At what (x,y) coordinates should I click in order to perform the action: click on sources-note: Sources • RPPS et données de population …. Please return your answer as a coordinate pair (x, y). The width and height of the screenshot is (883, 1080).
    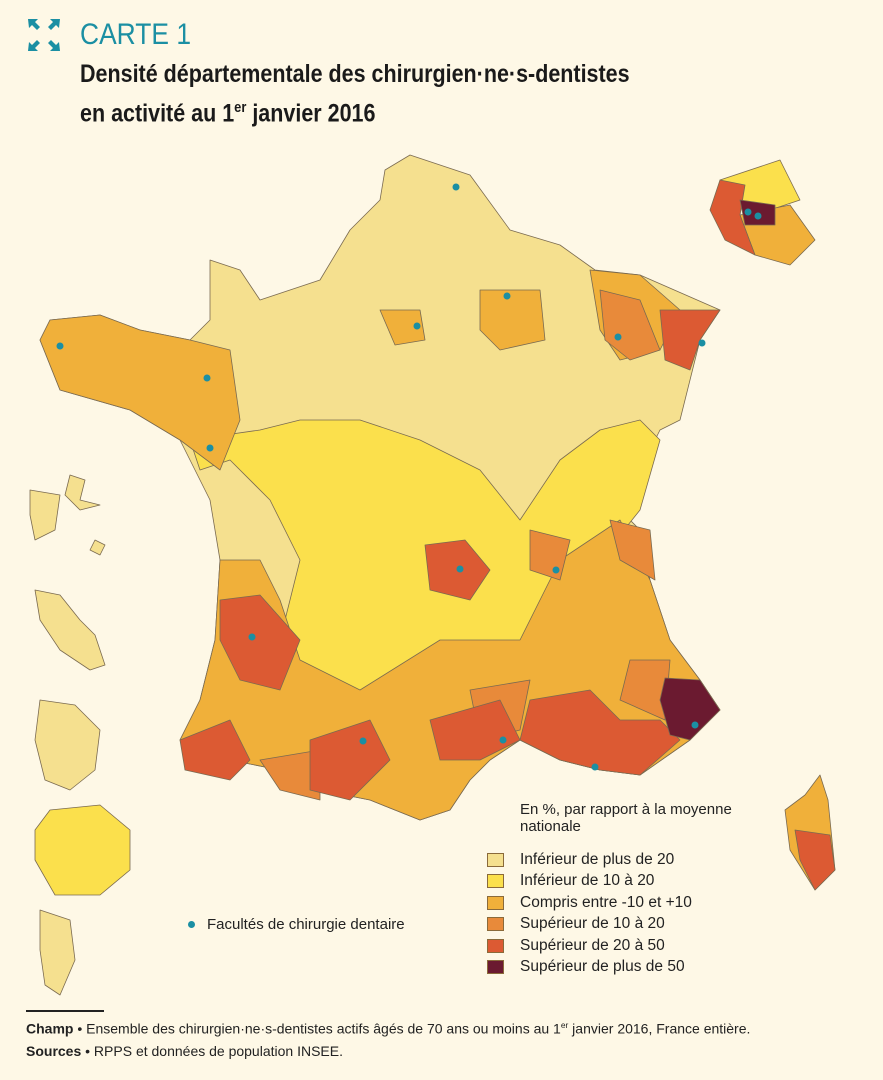
    Looking at the image, I should click on (184, 1051).